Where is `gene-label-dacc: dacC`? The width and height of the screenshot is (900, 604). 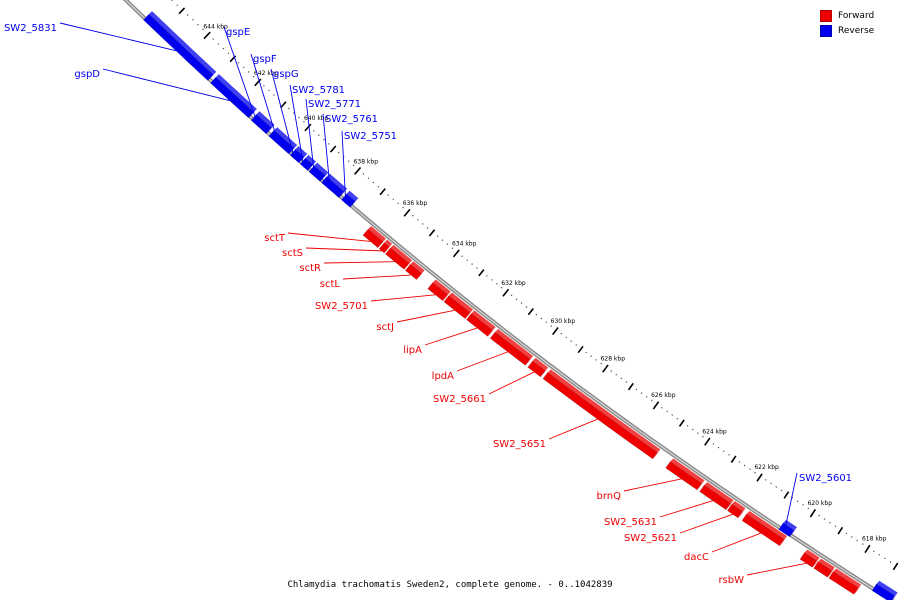
gene-label-dacc: dacC is located at coordinates (696, 557).